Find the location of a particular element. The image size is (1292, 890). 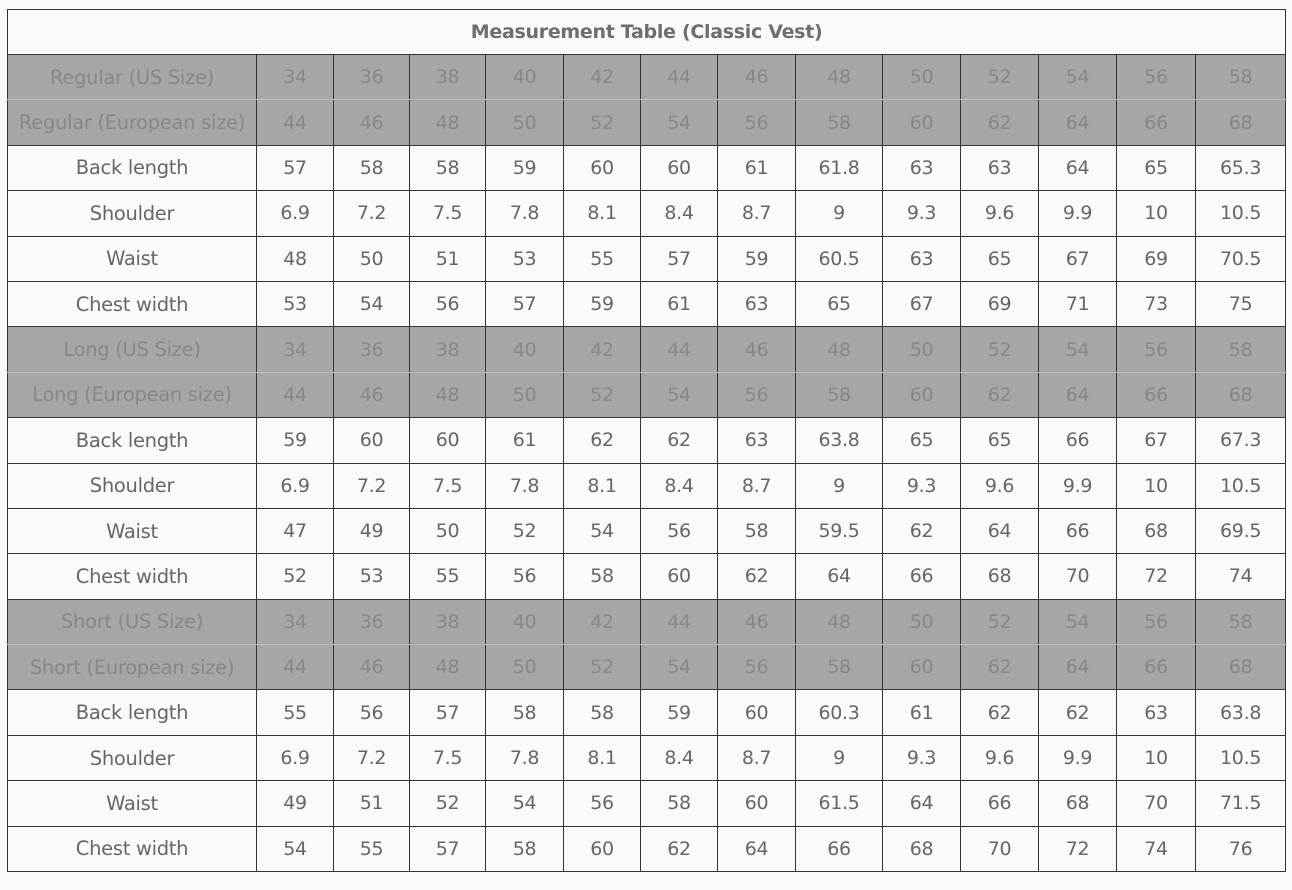

table-cell: 70 is located at coordinates (999, 849).